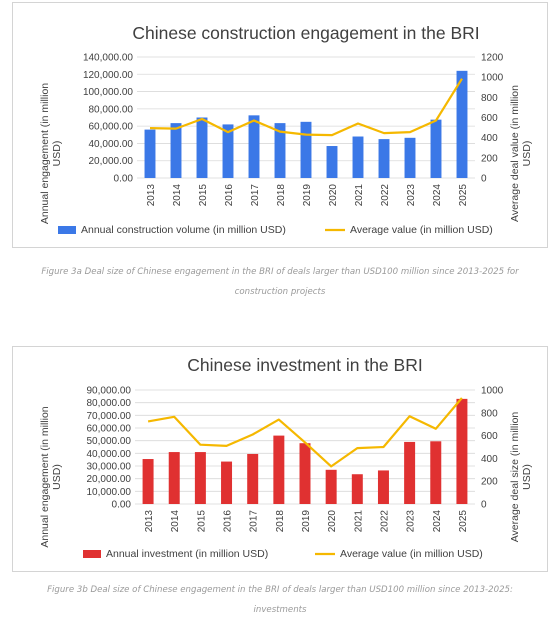 This screenshot has height=620, width=560. What do you see at coordinates (109, 441) in the screenshot?
I see `y-tick-label: 50,000.00` at bounding box center [109, 441].